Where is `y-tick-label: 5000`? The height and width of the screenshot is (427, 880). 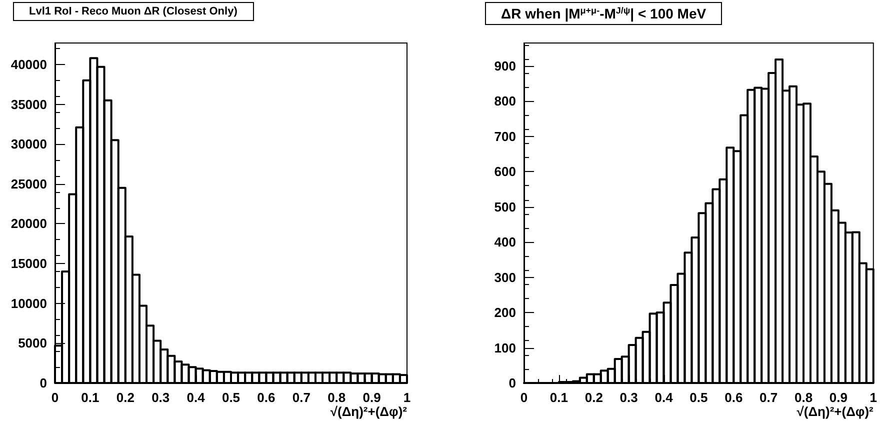
y-tick-label: 5000 is located at coordinates (32, 343).